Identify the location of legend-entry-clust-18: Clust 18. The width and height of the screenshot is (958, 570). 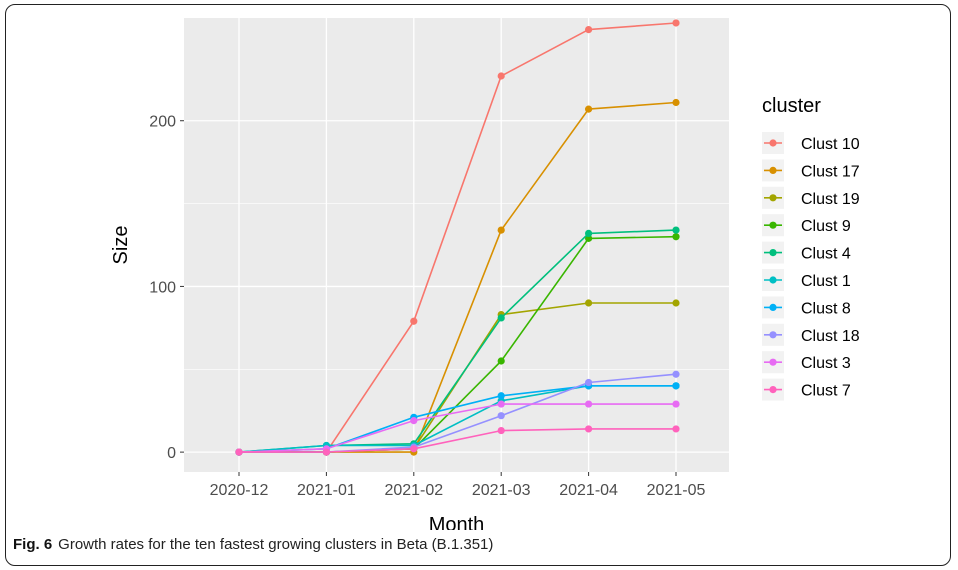
(811, 334).